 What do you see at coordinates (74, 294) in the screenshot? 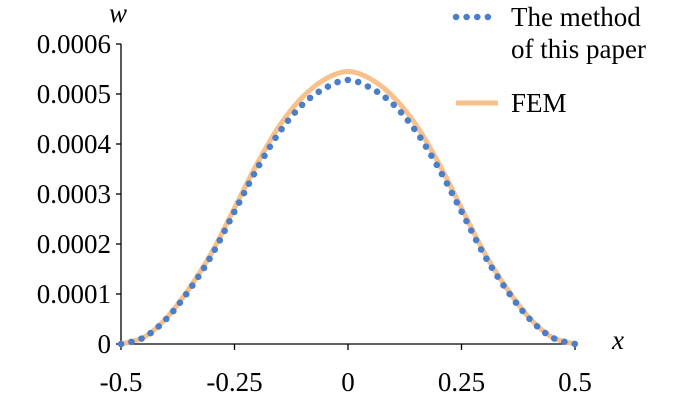
I see `y-tick-label: 0.0001` at bounding box center [74, 294].